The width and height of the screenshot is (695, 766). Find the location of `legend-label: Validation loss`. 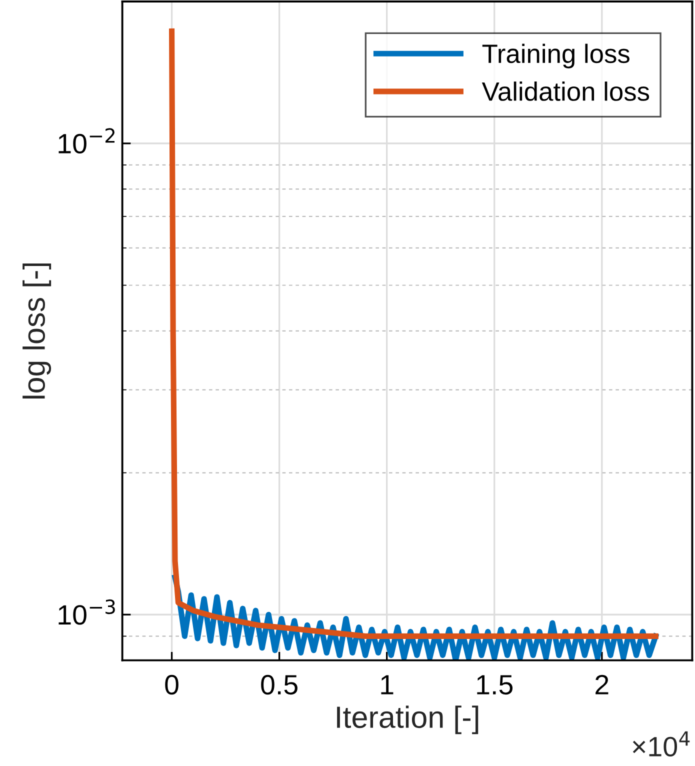

legend-label: Validation loss is located at coordinates (566, 91).